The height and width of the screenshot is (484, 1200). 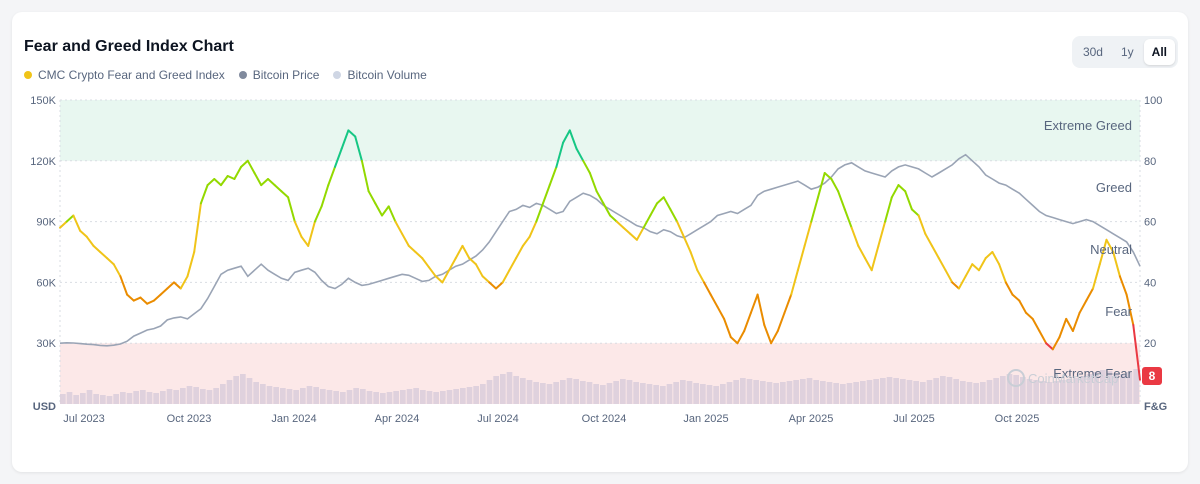 I want to click on legend-dot-bitcoin-price, so click(x=242, y=75).